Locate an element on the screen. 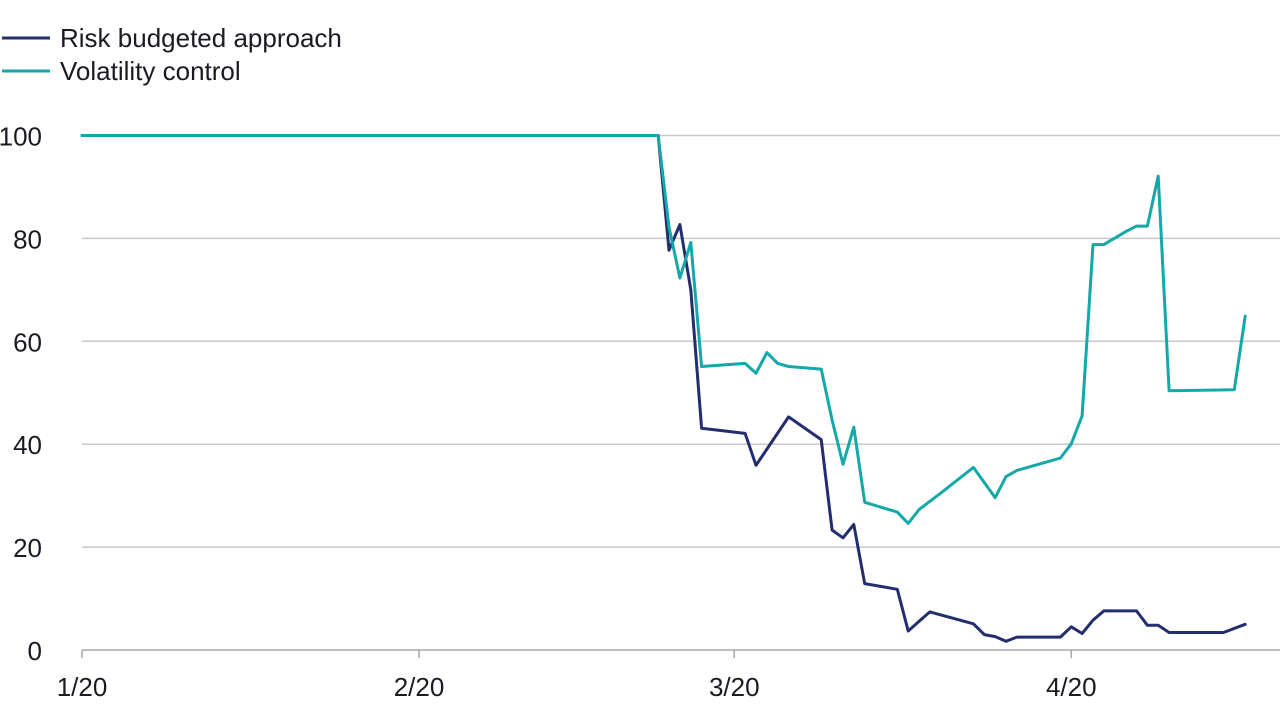 The width and height of the screenshot is (1280, 720). legend-label: Volatility control is located at coordinates (150, 71).